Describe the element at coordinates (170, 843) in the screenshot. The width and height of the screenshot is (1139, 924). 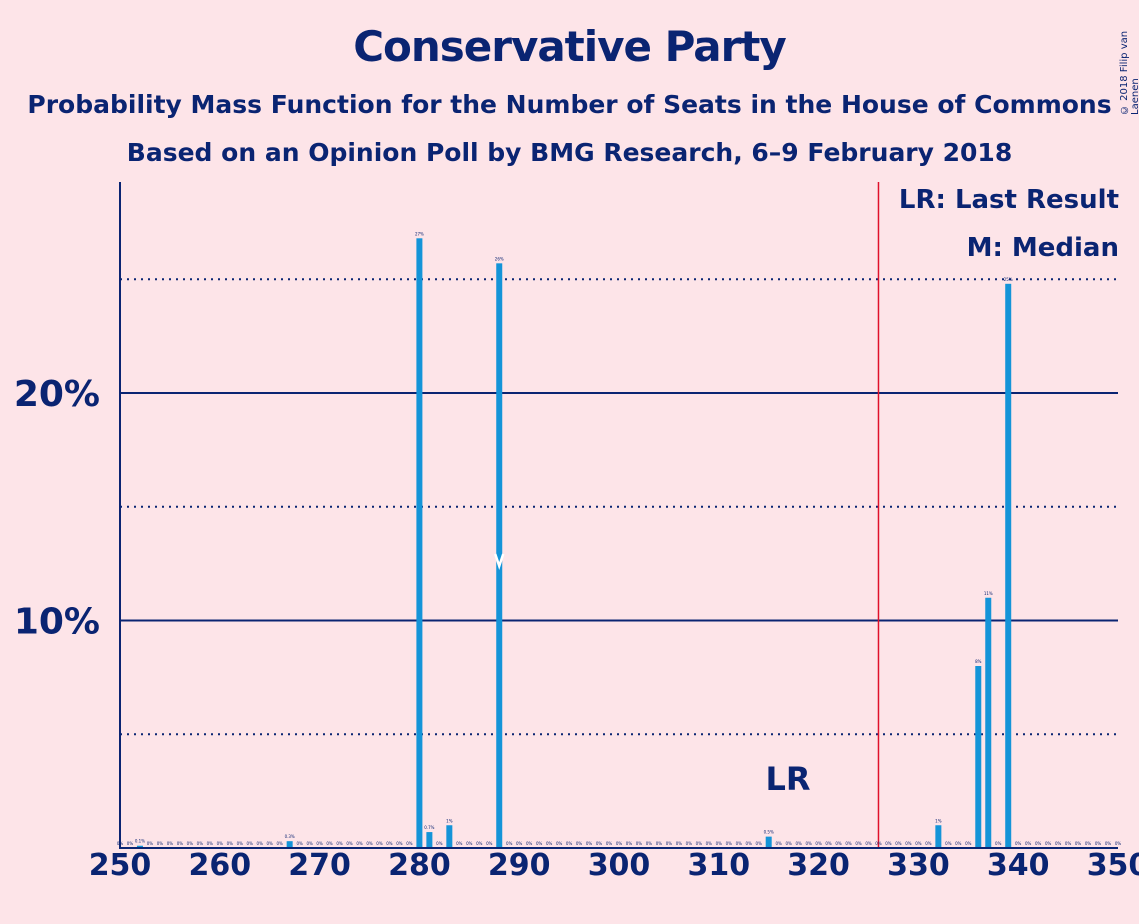
I see `bar-label-255: 0%` at that location.